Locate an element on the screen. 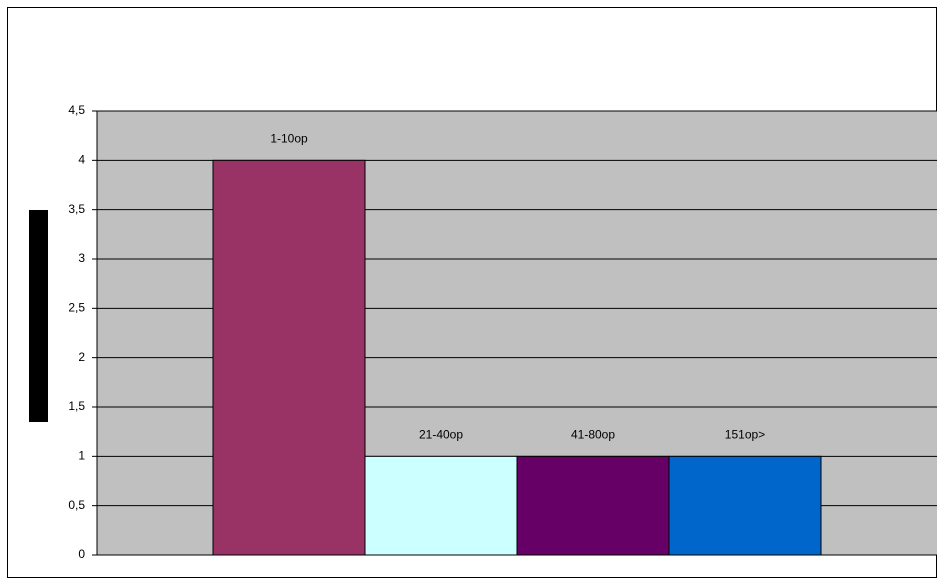 The image size is (945, 585). y-tick-label: 4 is located at coordinates (81, 160).